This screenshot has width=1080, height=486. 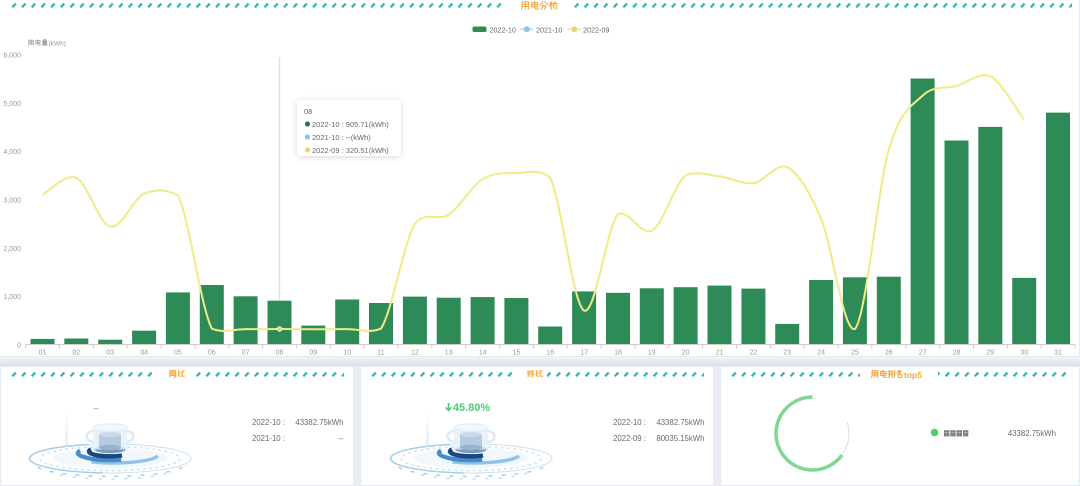 I want to click on svg-text: 14, so click(x=483, y=353).